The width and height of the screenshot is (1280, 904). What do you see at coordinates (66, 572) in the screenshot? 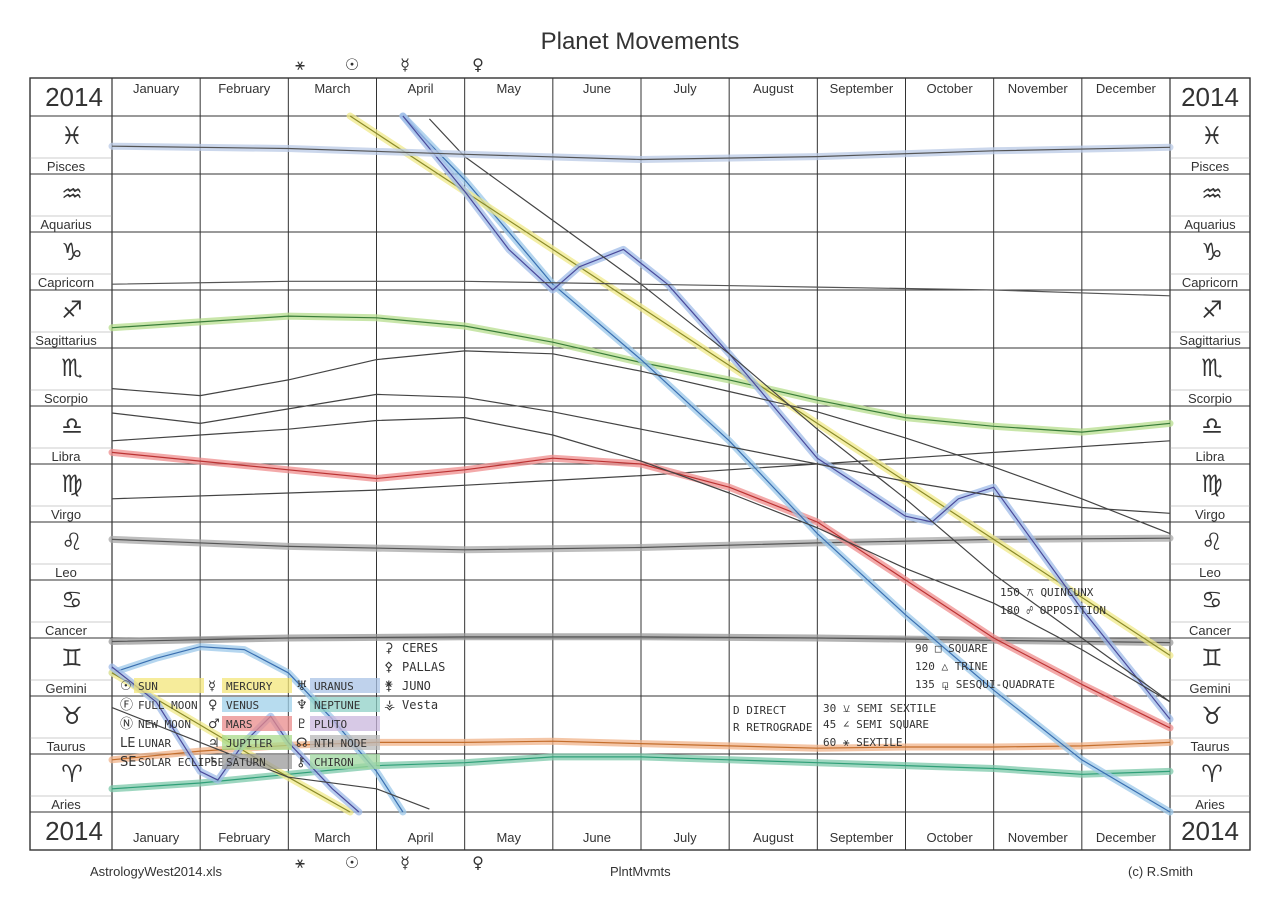
I see `sign-name-left: Leo` at bounding box center [66, 572].